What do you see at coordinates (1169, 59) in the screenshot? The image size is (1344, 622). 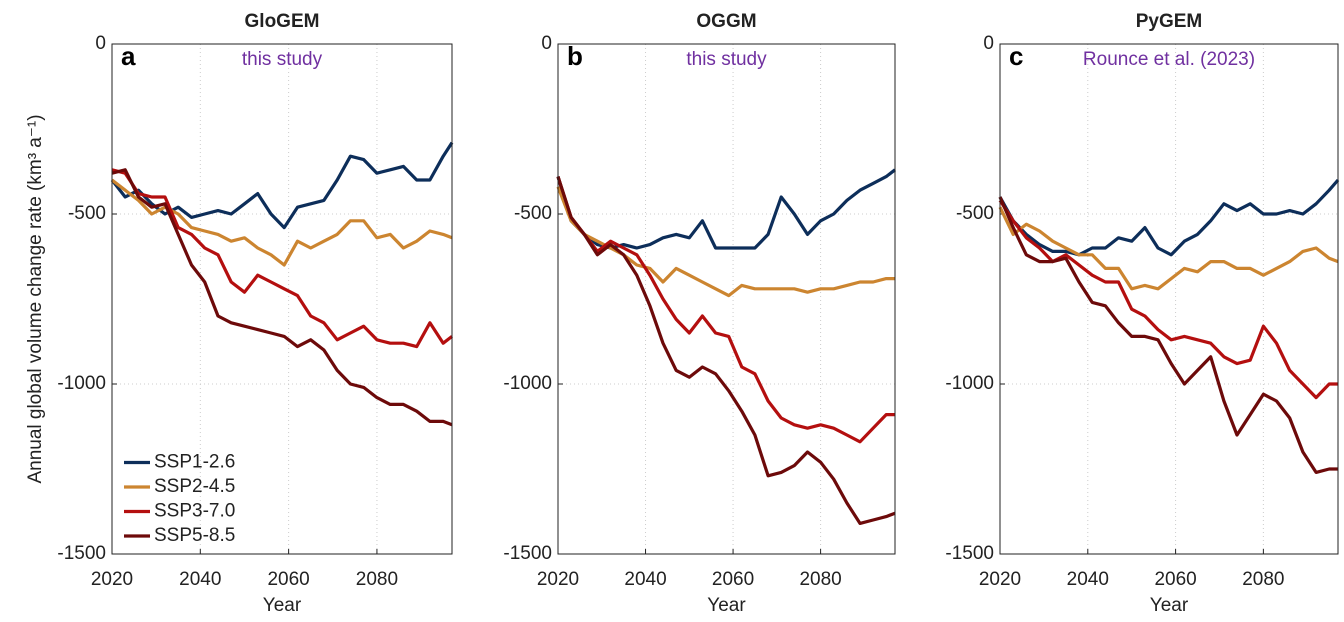 I see `annotation: Rounce et al. (2023)` at bounding box center [1169, 59].